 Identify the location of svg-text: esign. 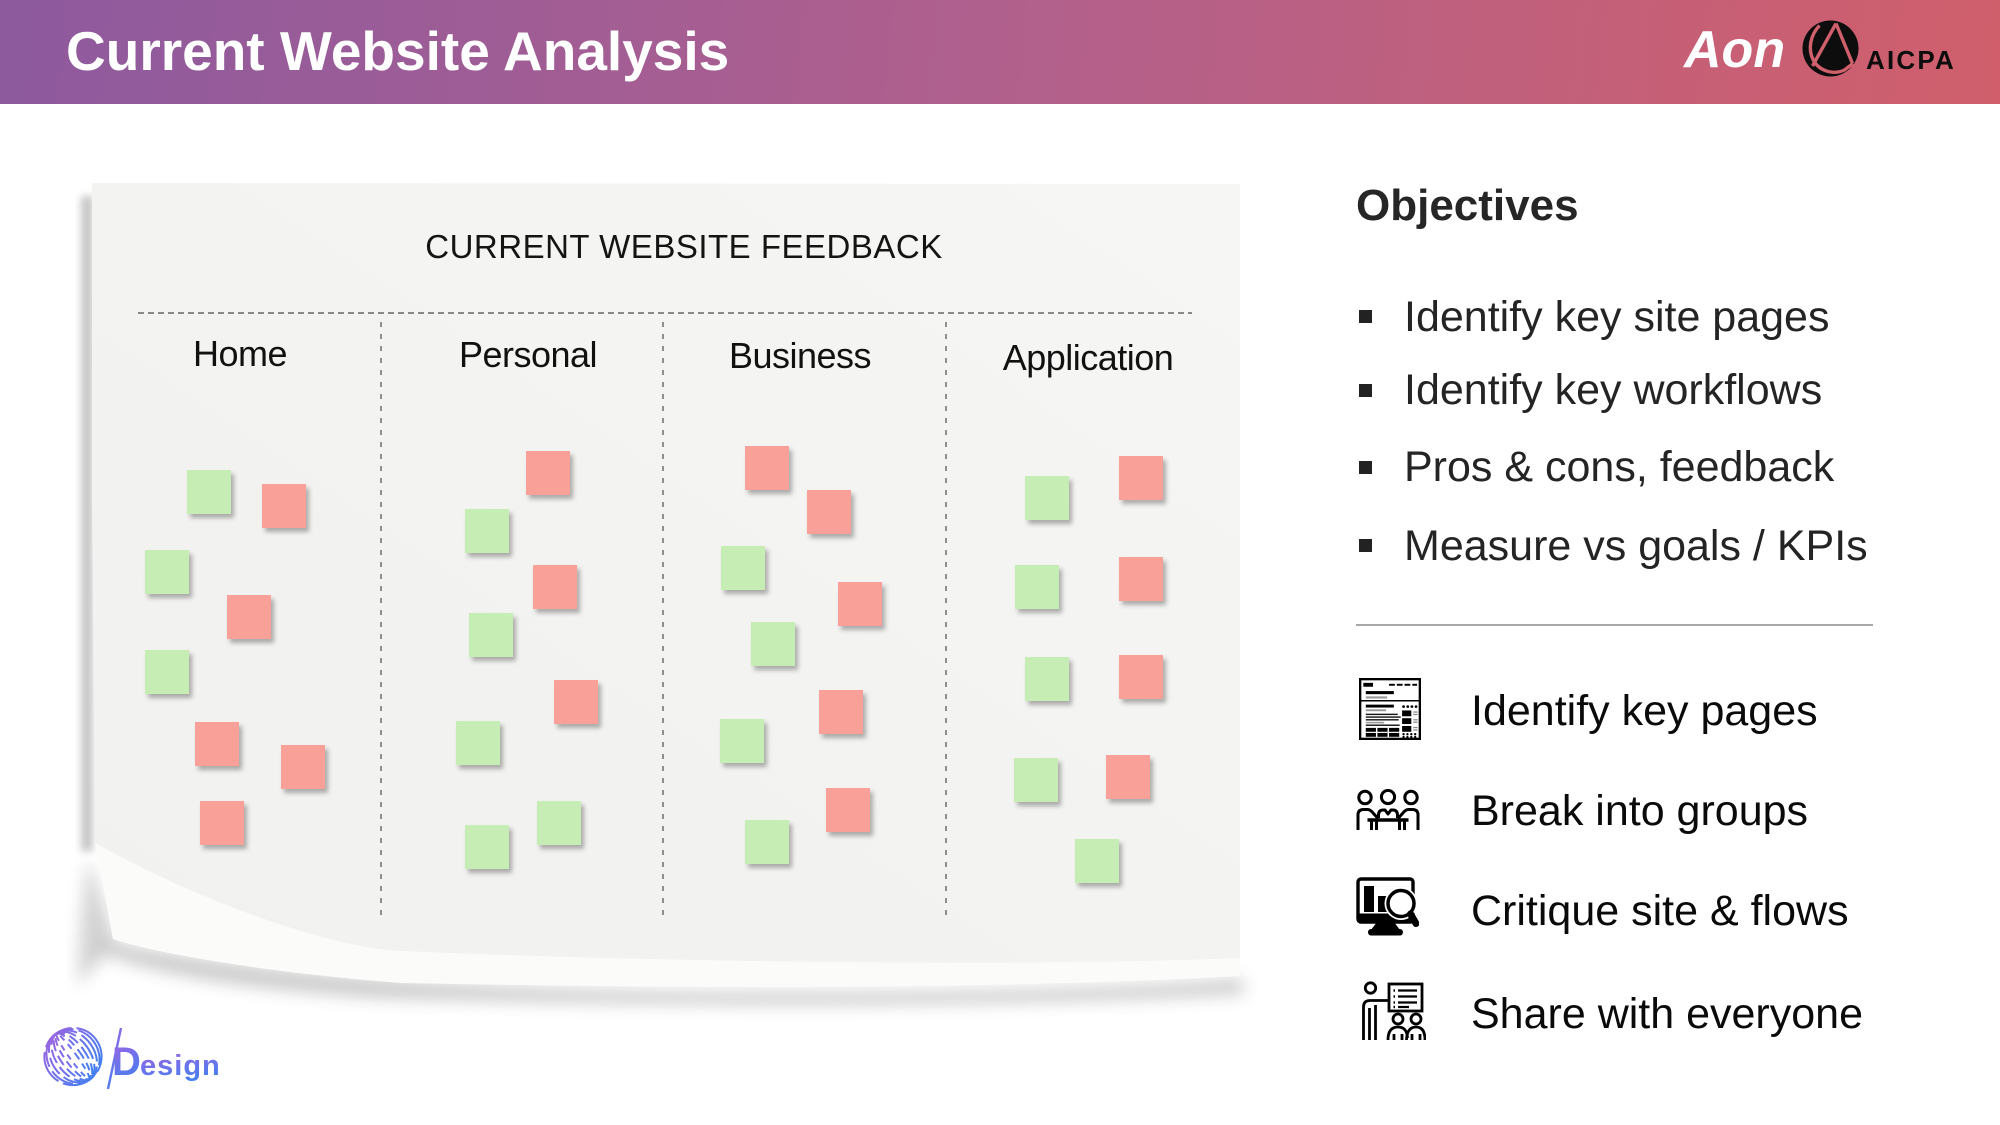
(180, 1066).